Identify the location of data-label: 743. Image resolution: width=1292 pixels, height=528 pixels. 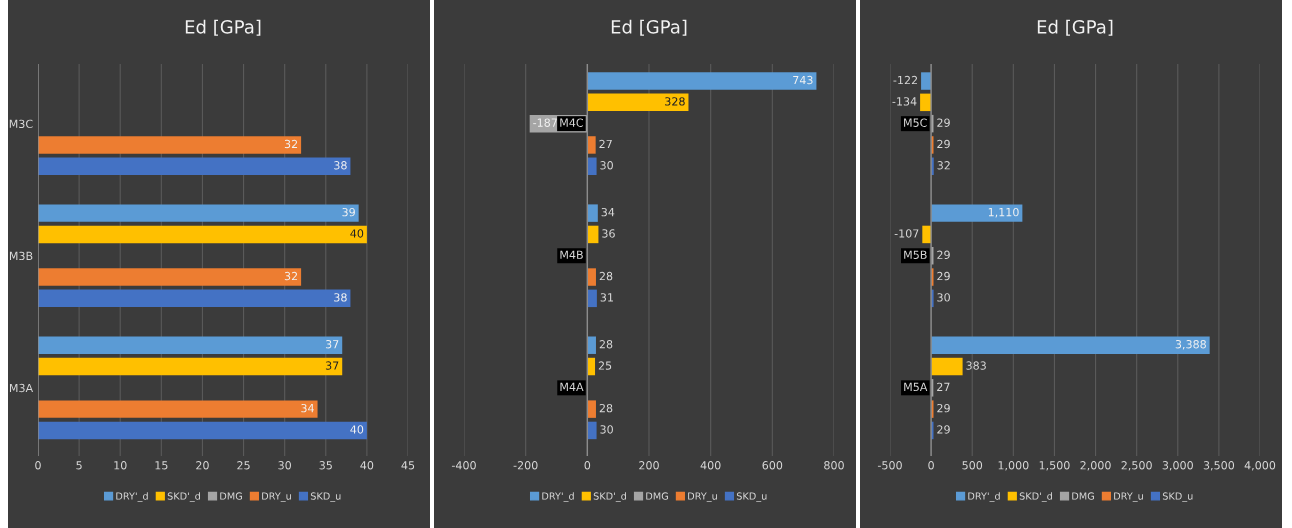
(803, 80).